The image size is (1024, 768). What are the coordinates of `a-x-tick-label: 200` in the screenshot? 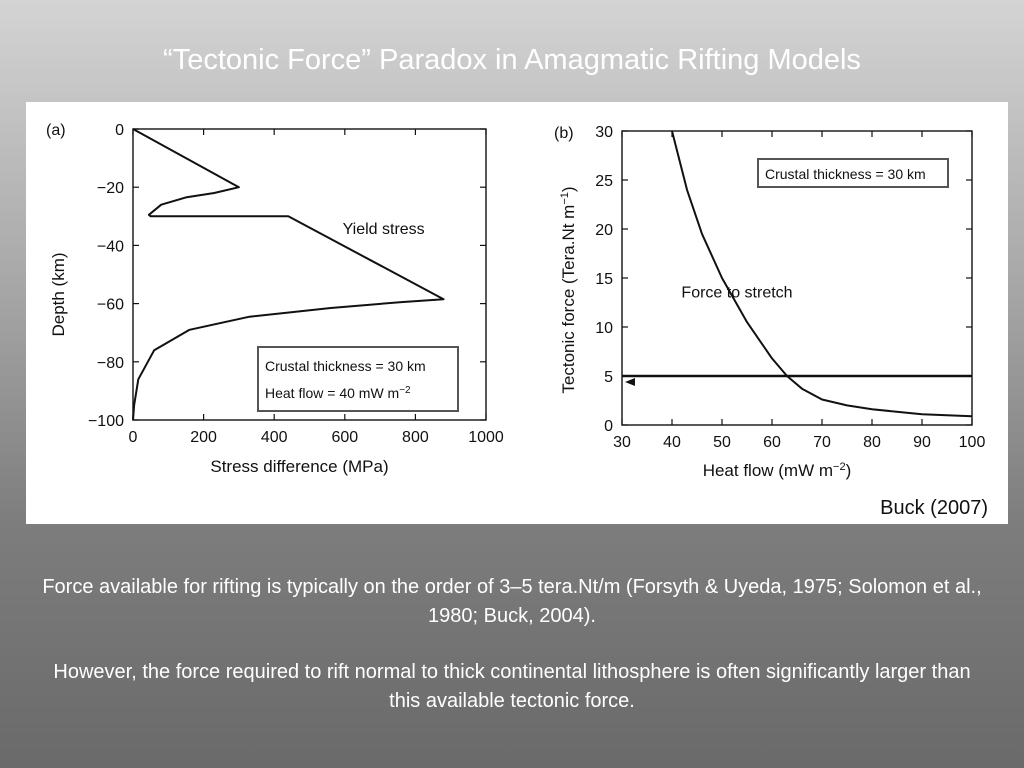 It's located at (203, 437).